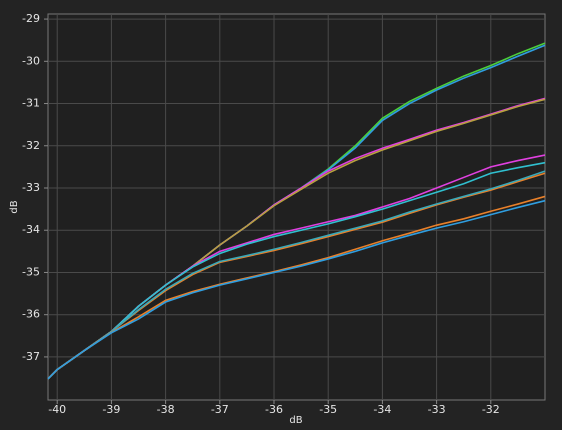 This screenshot has width=562, height=430. What do you see at coordinates (31, 229) in the screenshot?
I see `y-tick-label: -34` at bounding box center [31, 229].